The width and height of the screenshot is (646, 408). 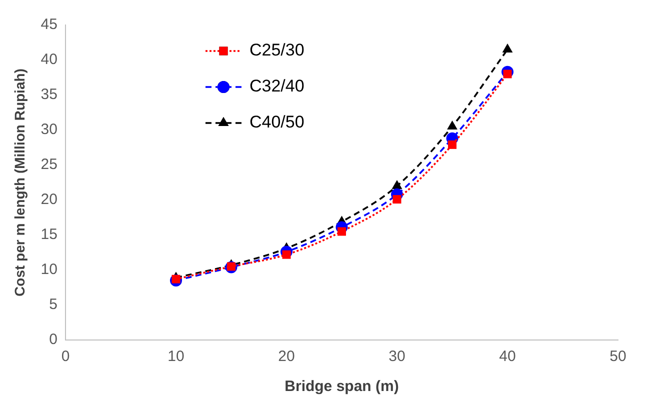 I want to click on legend-label: C25/30, so click(x=276, y=50).